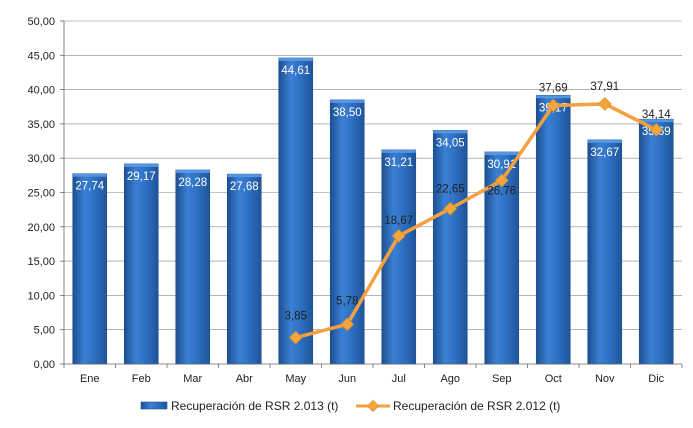 This screenshot has width=693, height=428. I want to click on line-data-label: 18,67, so click(398, 221).